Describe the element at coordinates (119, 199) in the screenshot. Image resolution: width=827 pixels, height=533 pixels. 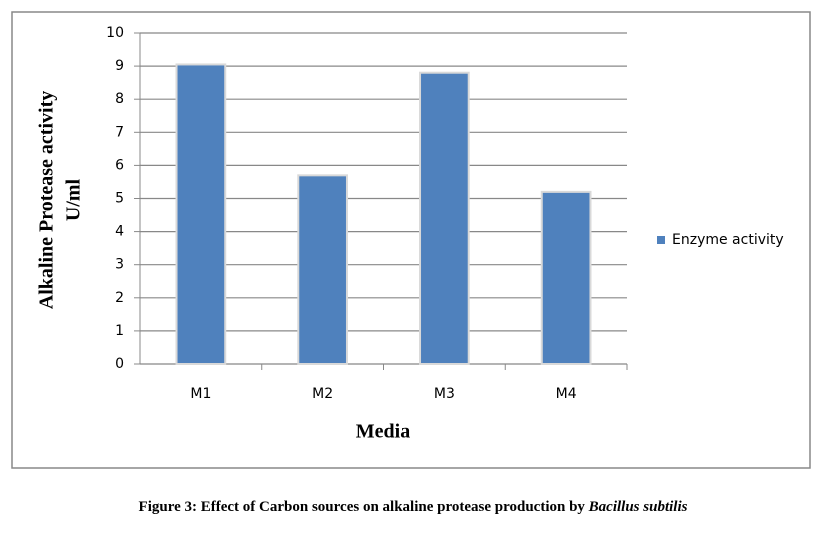
I see `y-tick-label: 5` at that location.